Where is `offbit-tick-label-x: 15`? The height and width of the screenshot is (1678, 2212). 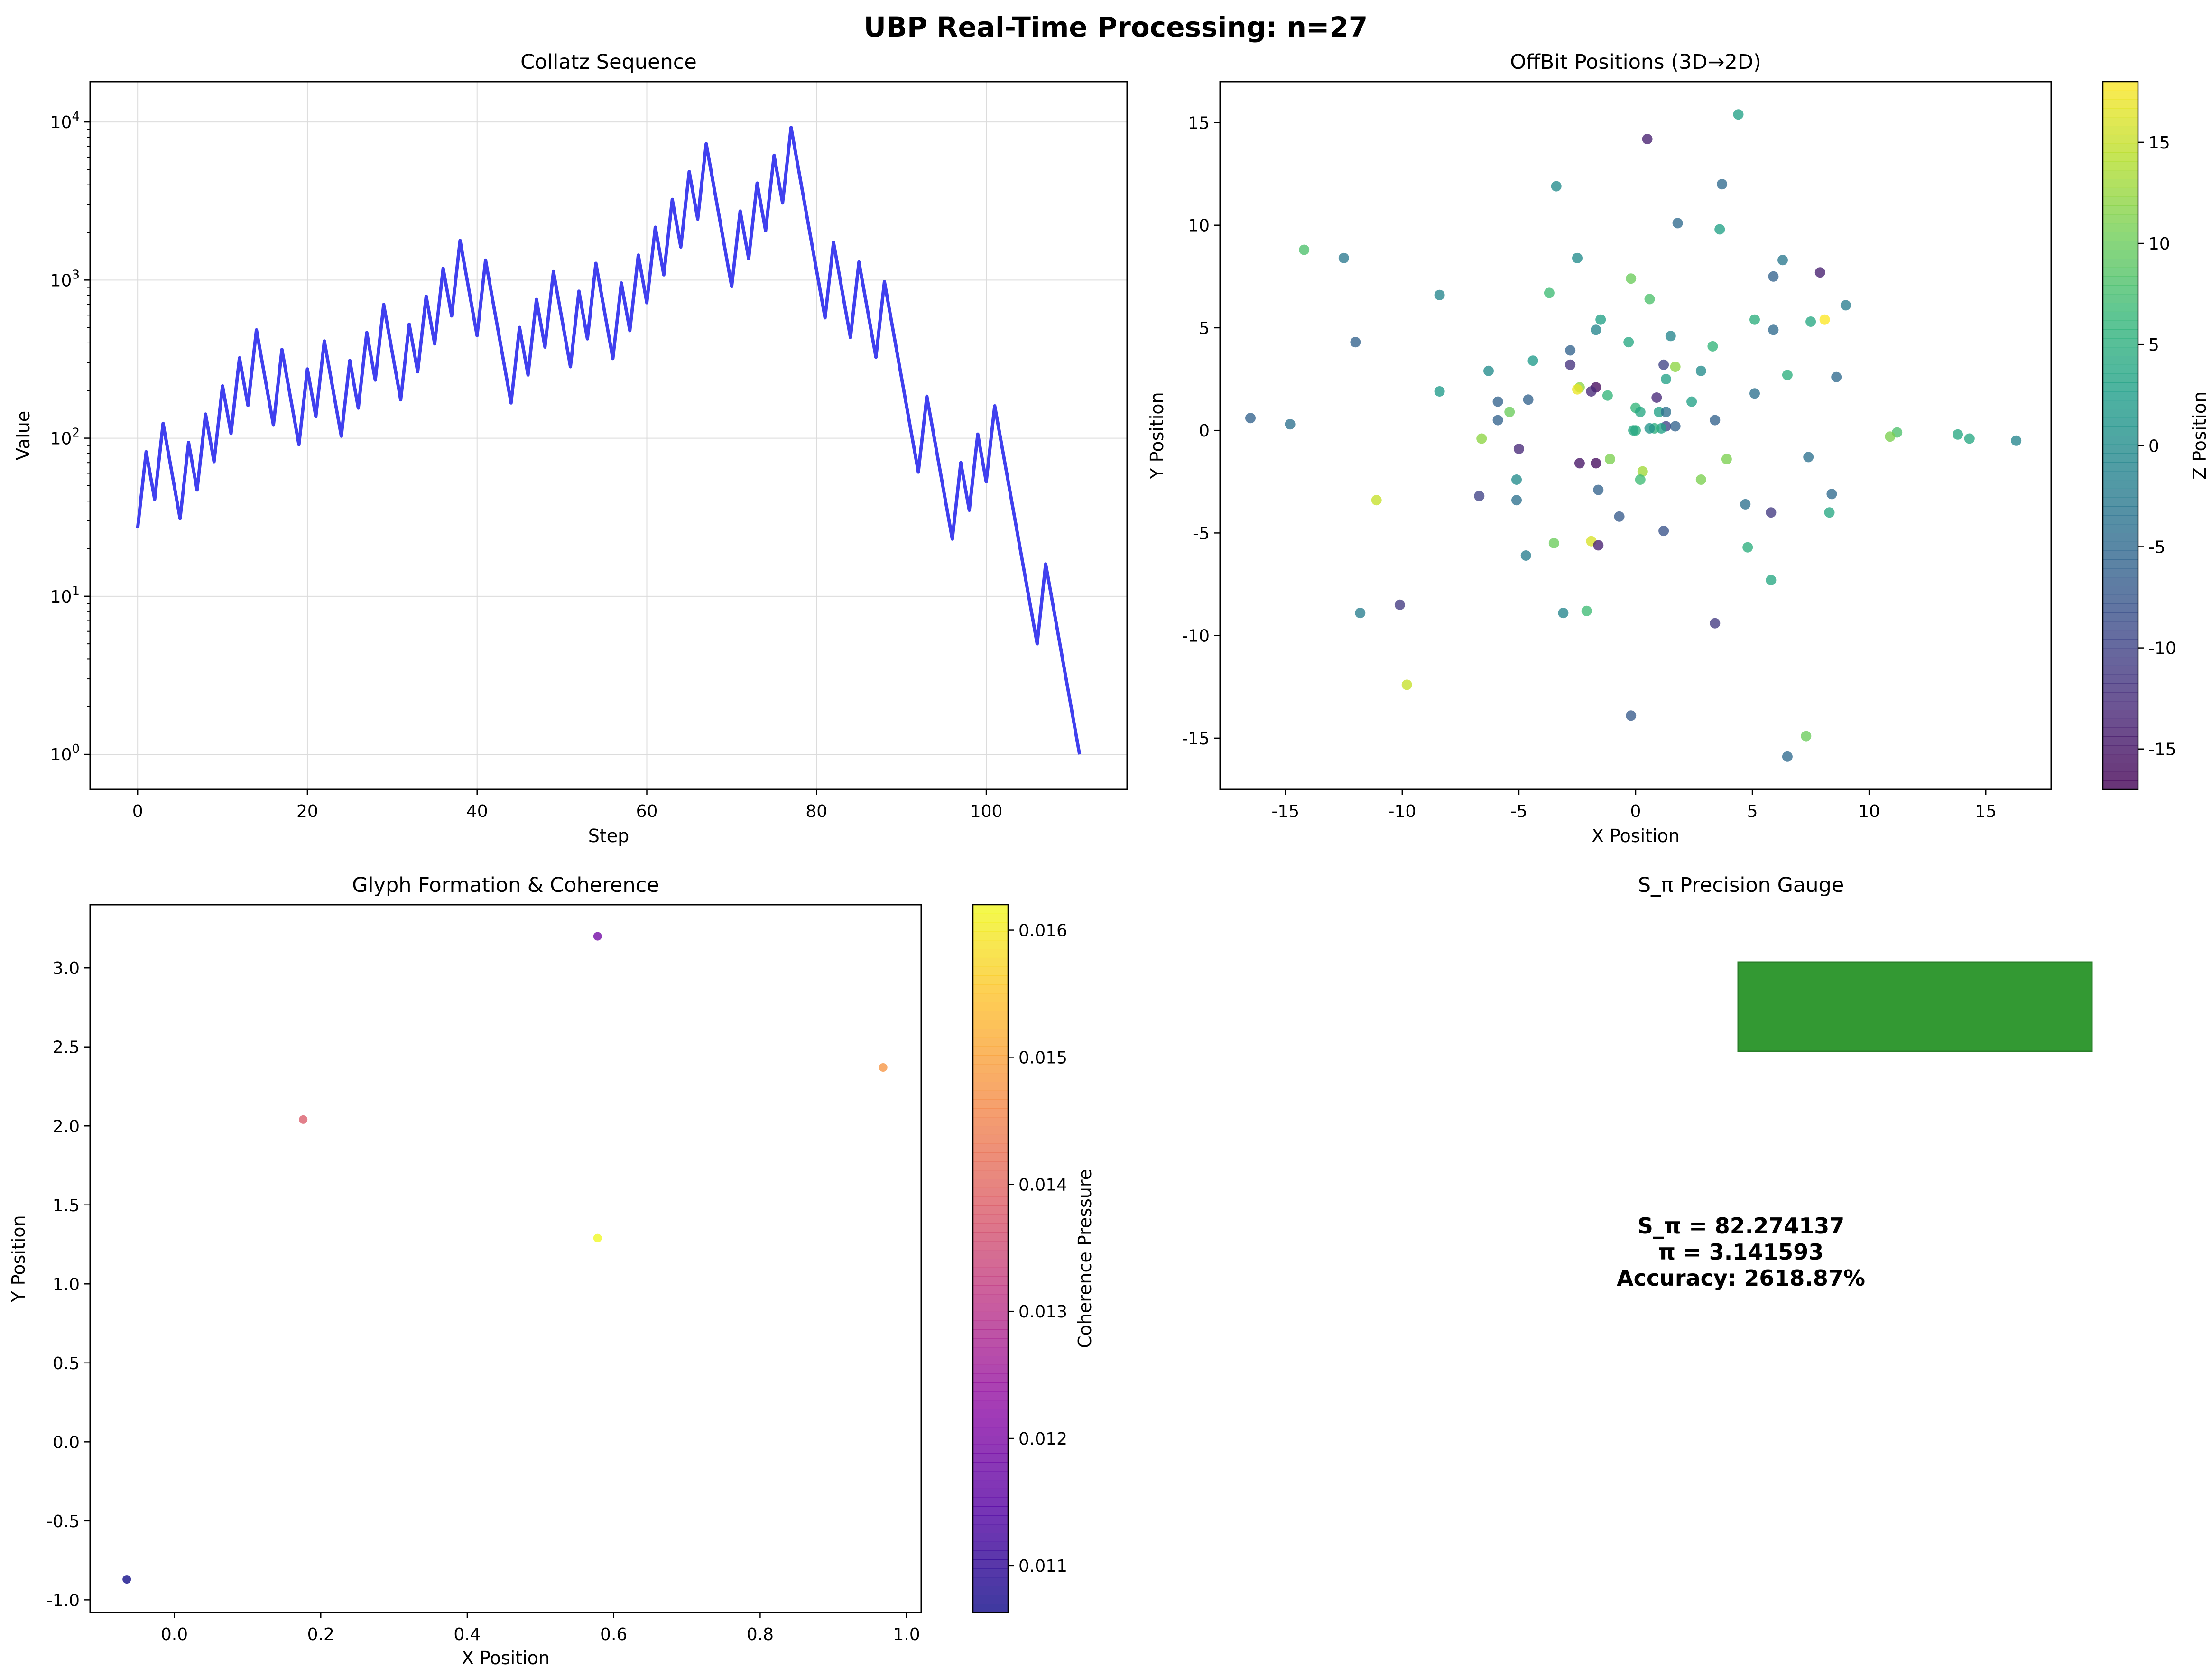 offbit-tick-label-x: 15 is located at coordinates (1986, 812).